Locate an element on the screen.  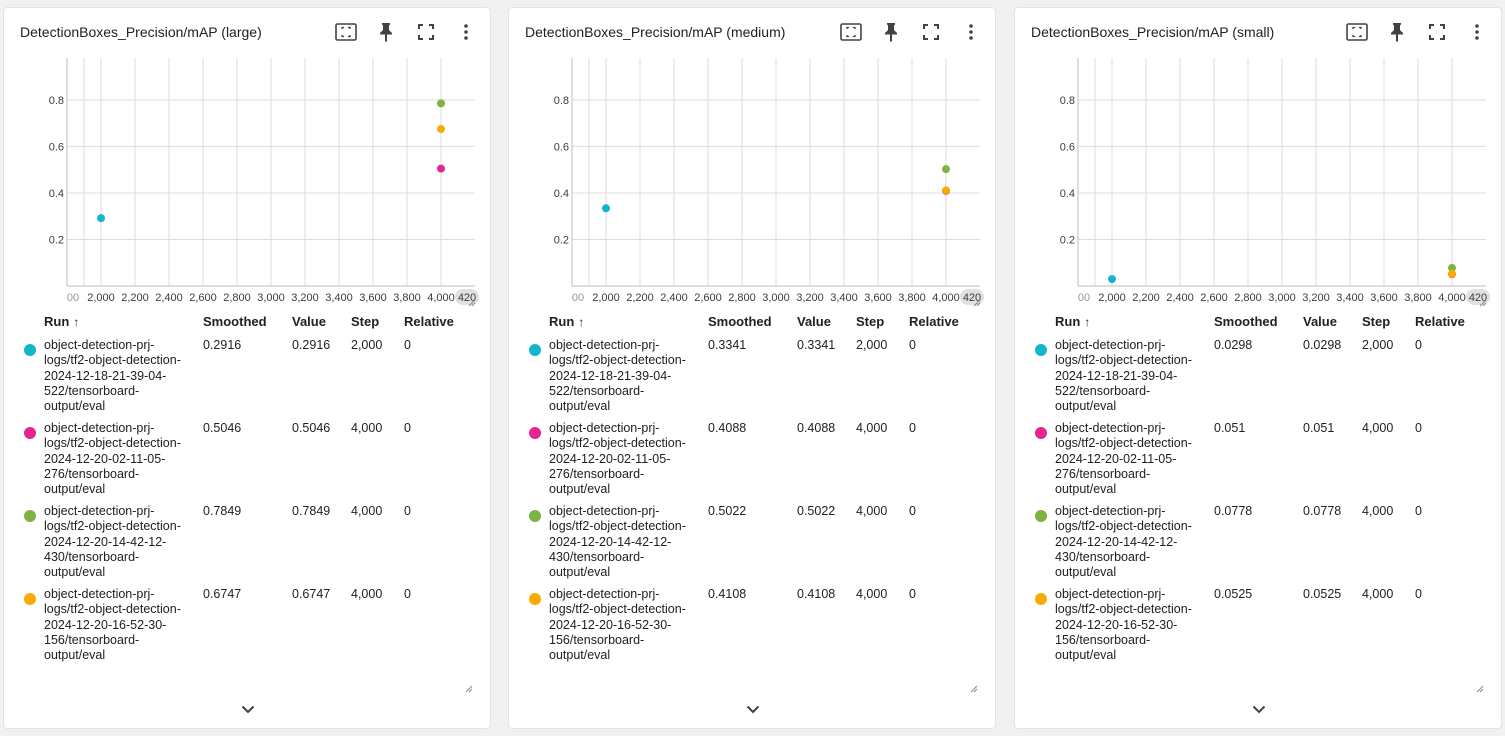
column-header-value-label: Value is located at coordinates (309, 321).